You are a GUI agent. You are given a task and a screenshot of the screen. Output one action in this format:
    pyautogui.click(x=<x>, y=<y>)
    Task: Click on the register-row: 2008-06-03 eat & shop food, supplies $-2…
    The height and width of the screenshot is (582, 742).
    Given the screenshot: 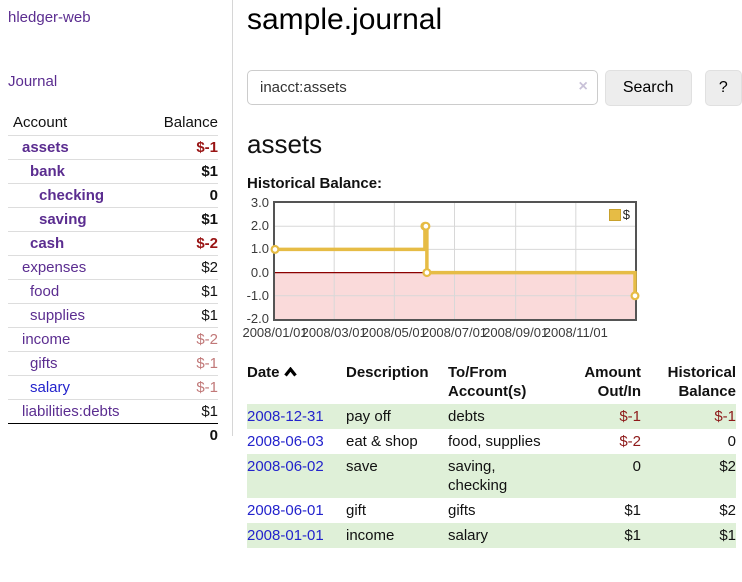 What is the action you would take?
    pyautogui.click(x=491, y=441)
    